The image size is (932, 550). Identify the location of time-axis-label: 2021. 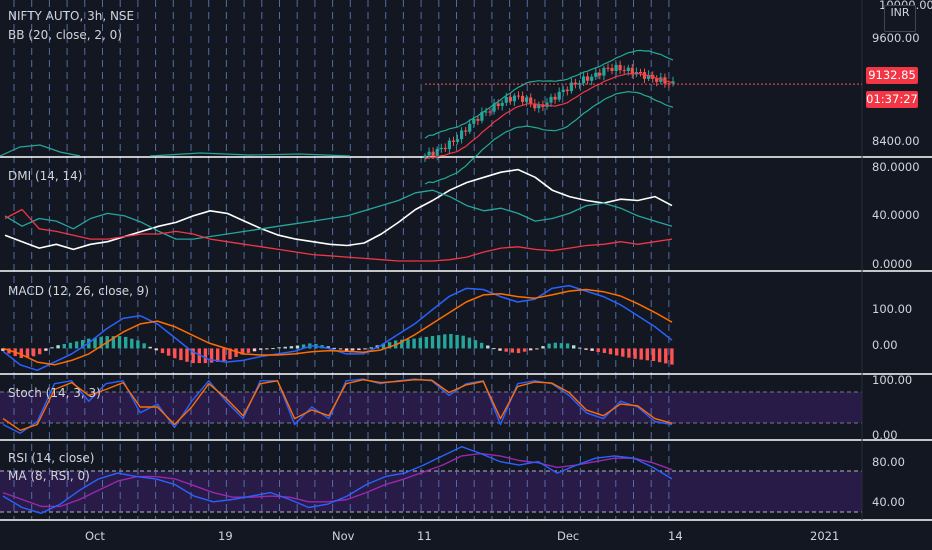
(825, 536).